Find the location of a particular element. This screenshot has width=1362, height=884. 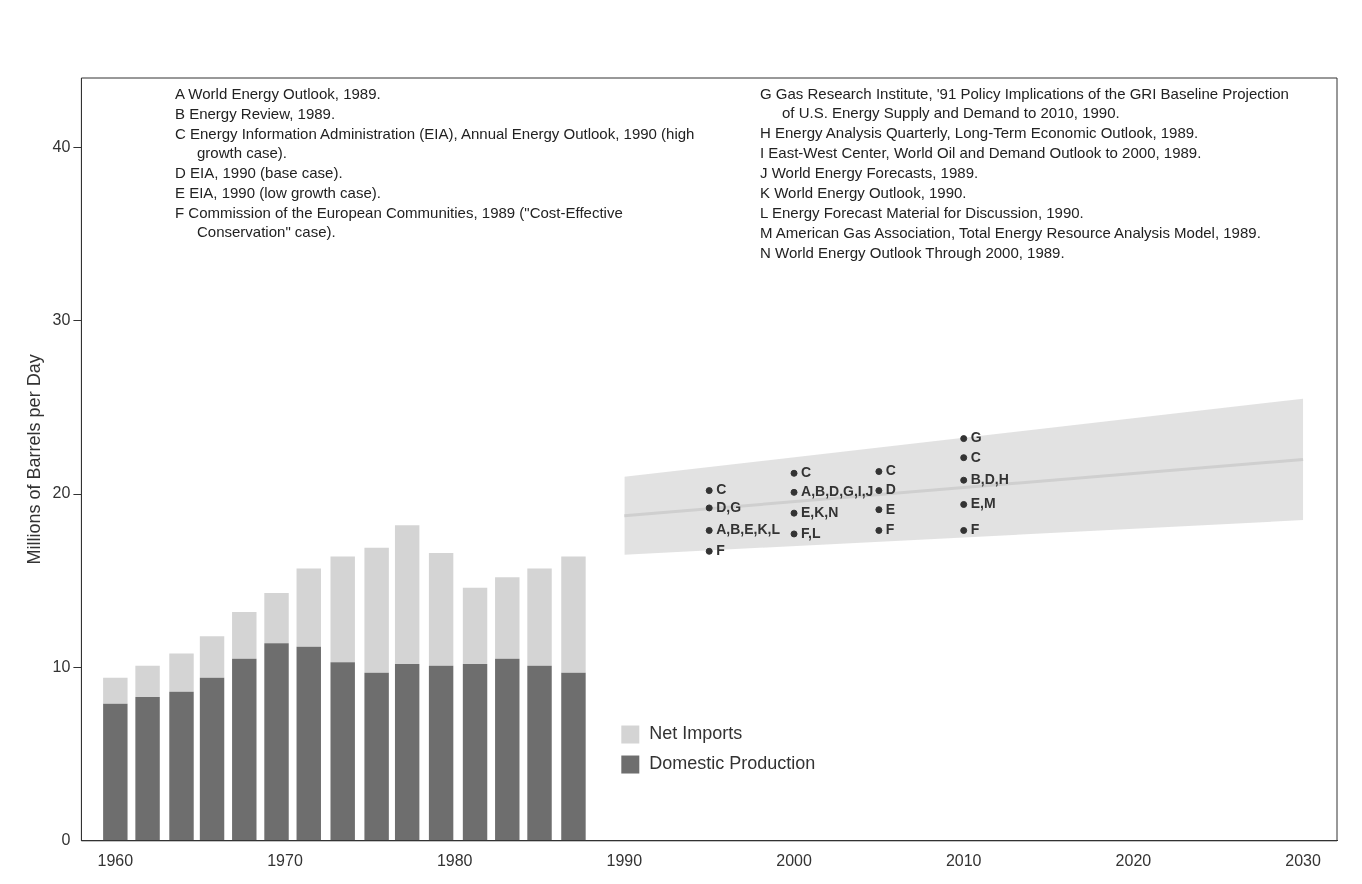

data-label: E,M is located at coordinates (983, 503).